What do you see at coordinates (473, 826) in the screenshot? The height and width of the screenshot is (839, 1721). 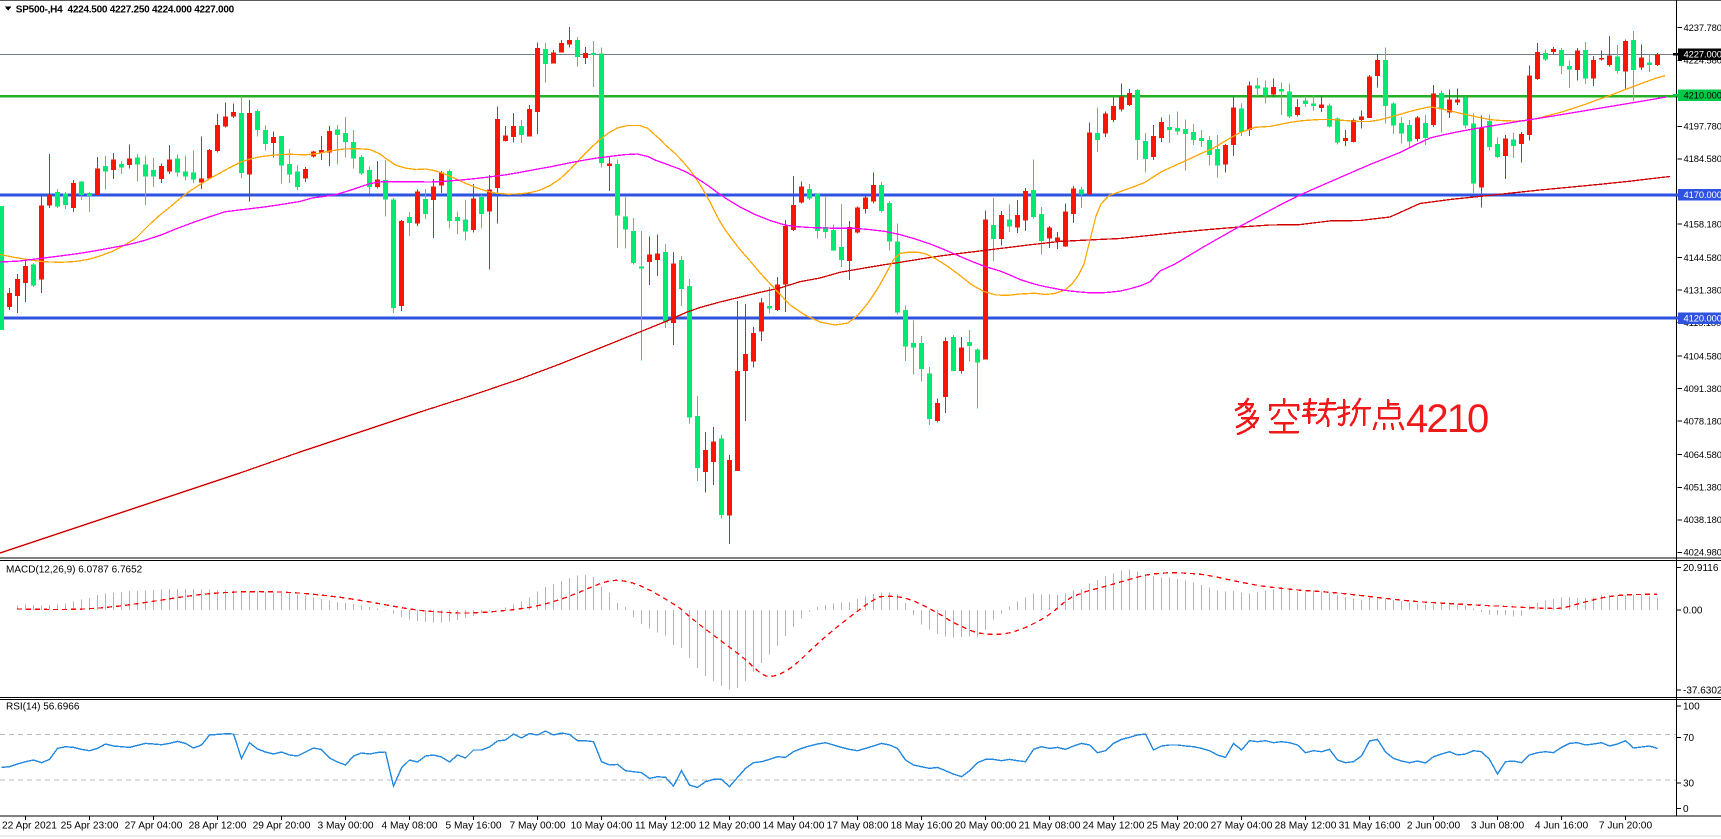 I see `svg-text: 5 May 16:00` at bounding box center [473, 826].